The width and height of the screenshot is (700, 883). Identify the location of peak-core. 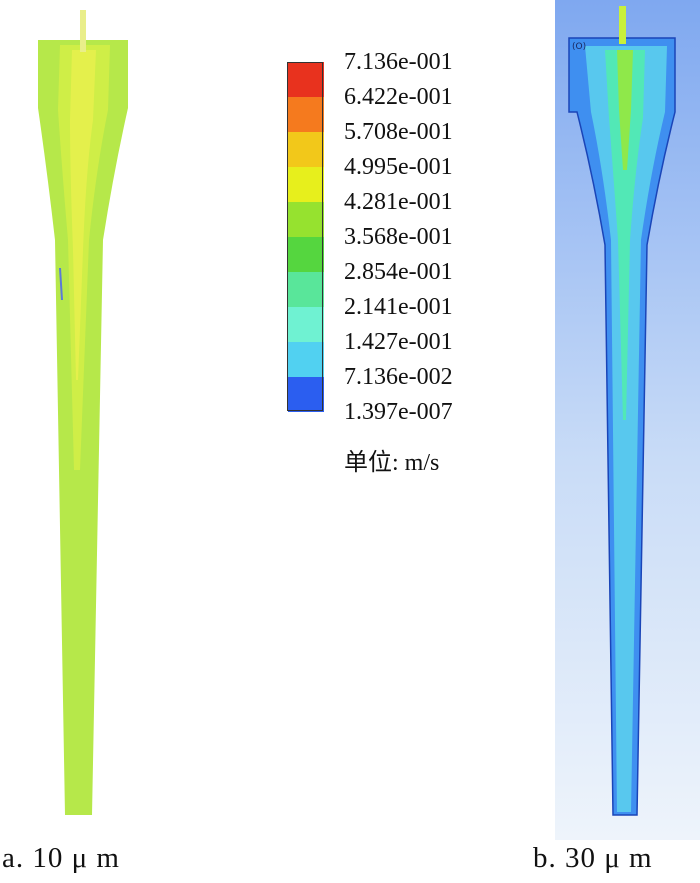
(625, 110).